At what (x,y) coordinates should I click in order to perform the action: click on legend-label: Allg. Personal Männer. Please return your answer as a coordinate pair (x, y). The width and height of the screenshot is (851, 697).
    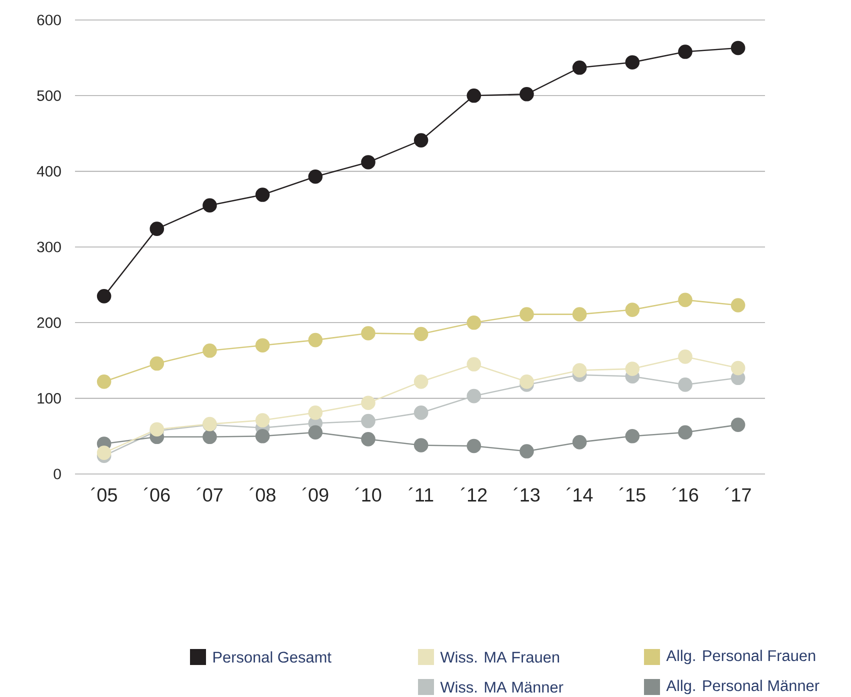
    Looking at the image, I should click on (743, 687).